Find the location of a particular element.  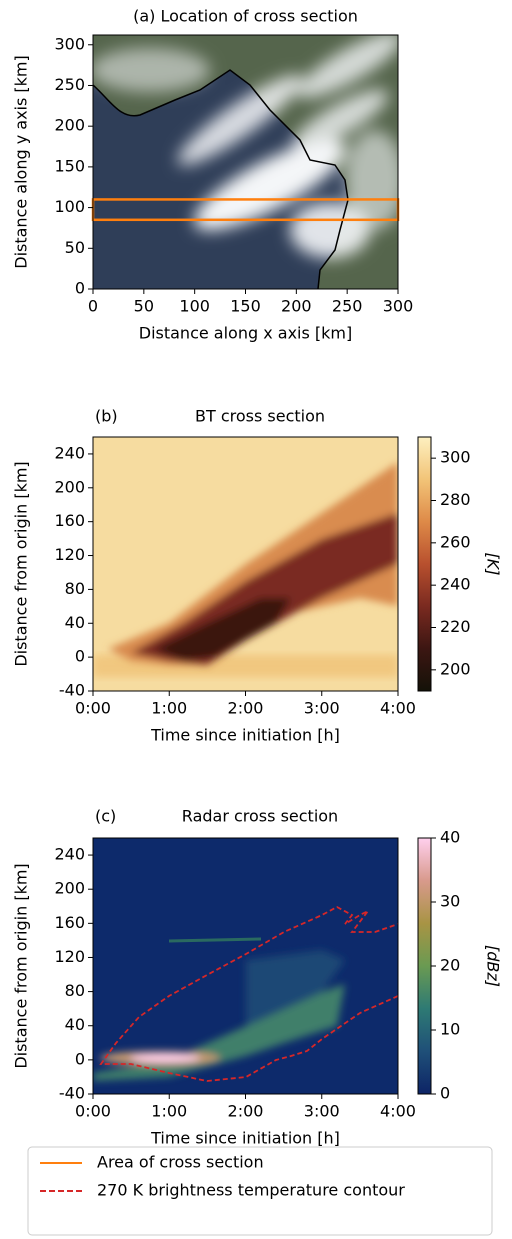

x-axis-label: Distance along x axis [km] is located at coordinates (246, 333).